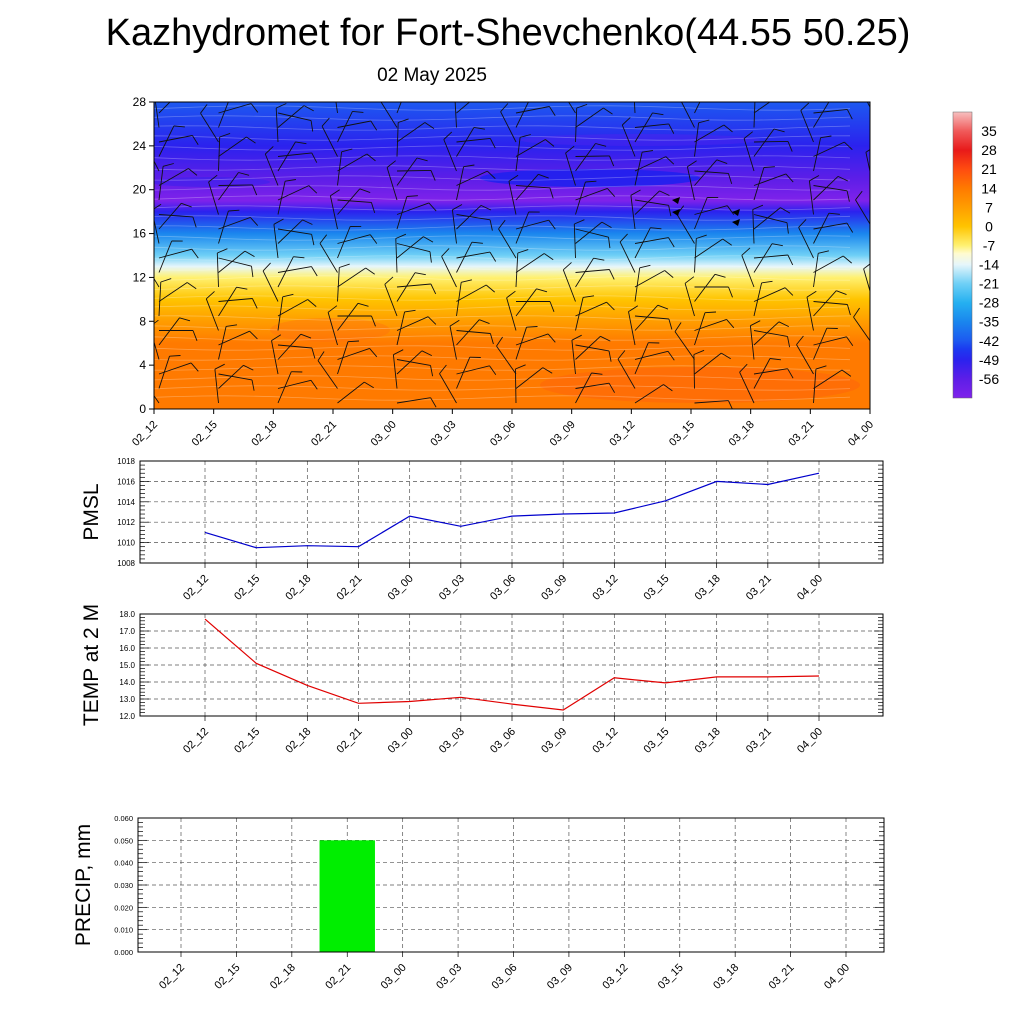  Describe the element at coordinates (801, 434) in the screenshot. I see `x-tick-label: 03_21` at that location.